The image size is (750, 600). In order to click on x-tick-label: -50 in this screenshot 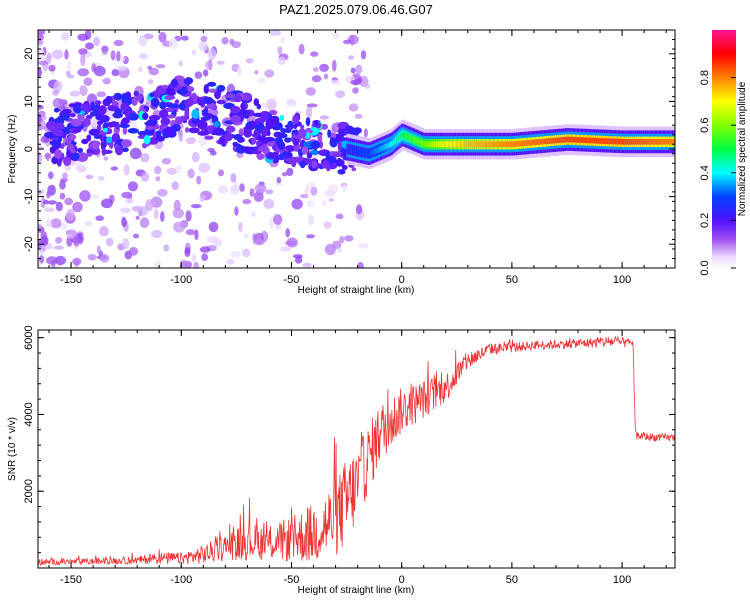, I will do `click(292, 580)`.